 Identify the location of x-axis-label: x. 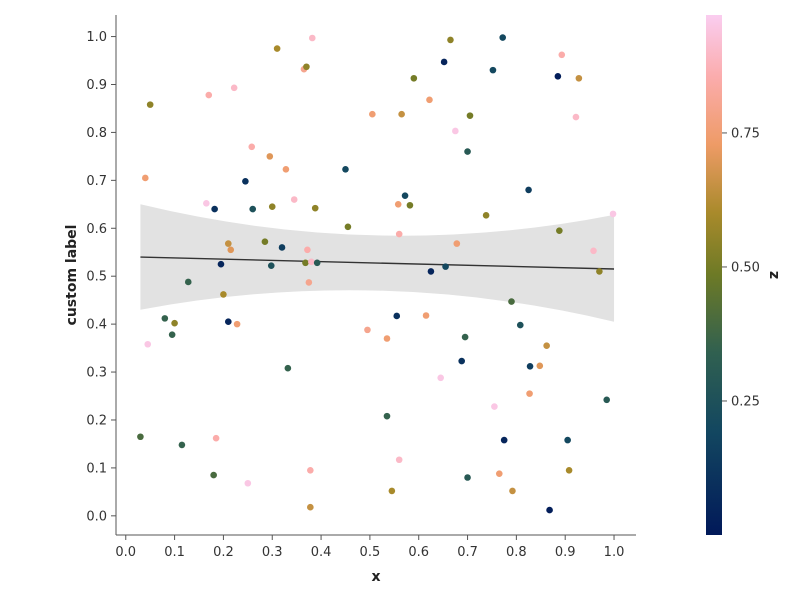
(375, 577).